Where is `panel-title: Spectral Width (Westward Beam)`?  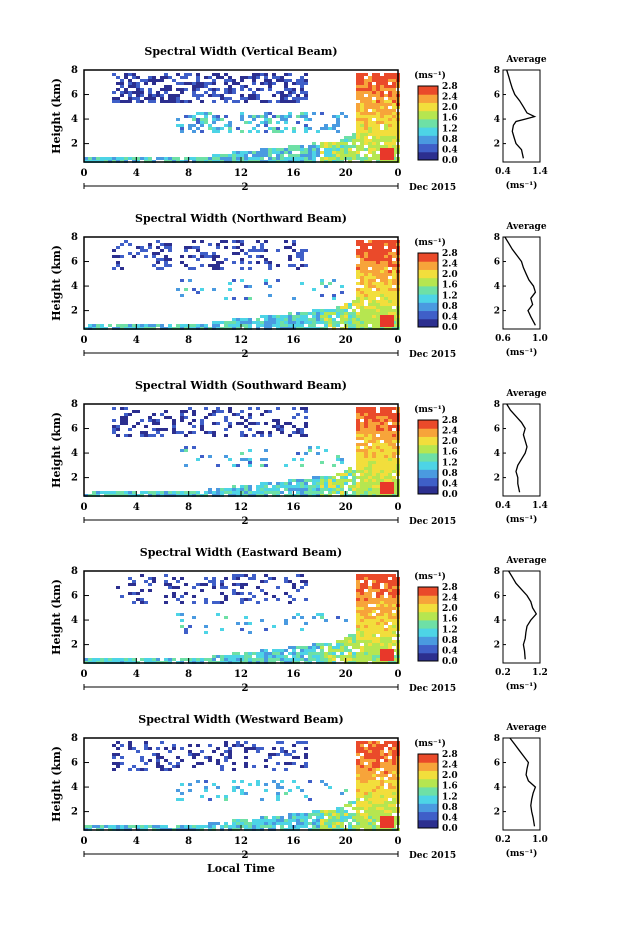
panel-title: Spectral Width (Westward Beam) is located at coordinates (240, 719).